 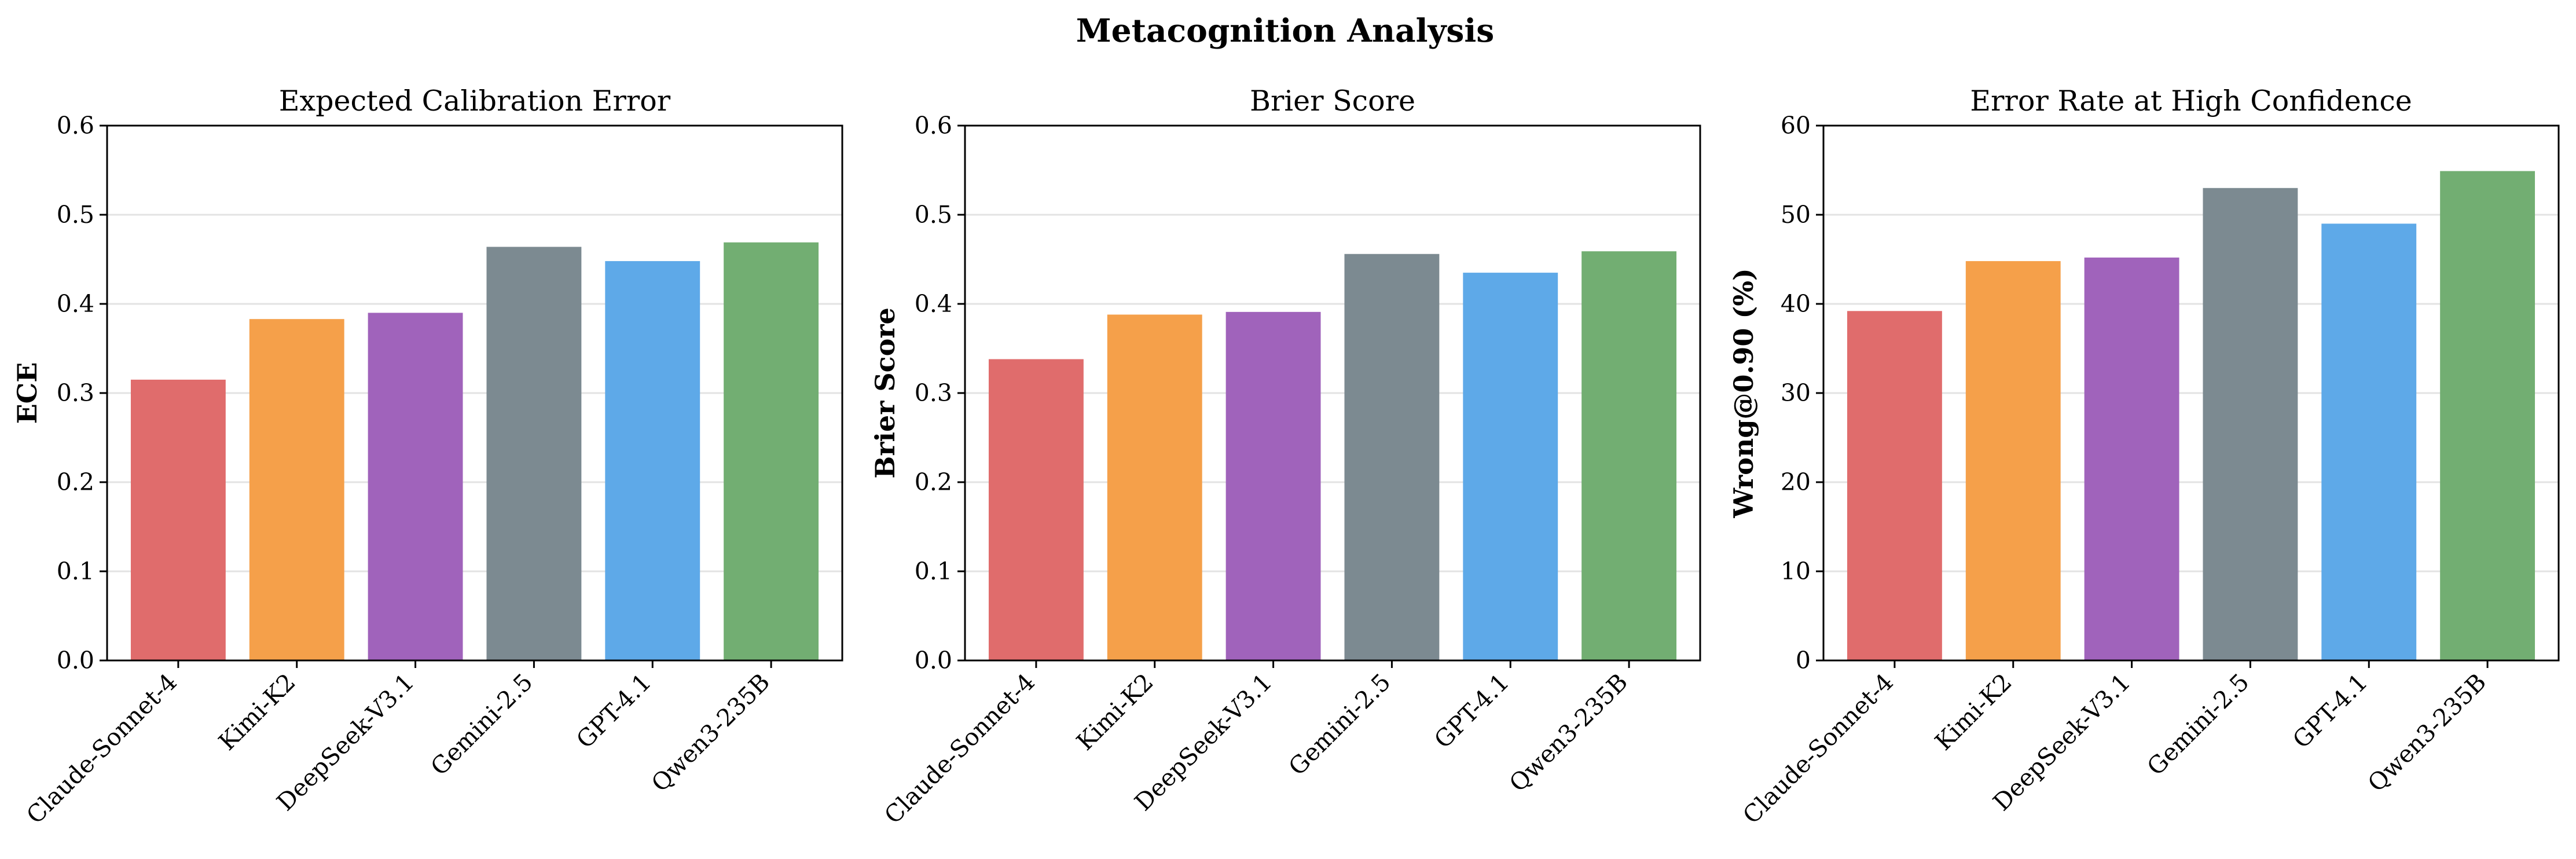 What do you see at coordinates (1332, 101) in the screenshot?
I see `panel-title: Brier Score` at bounding box center [1332, 101].